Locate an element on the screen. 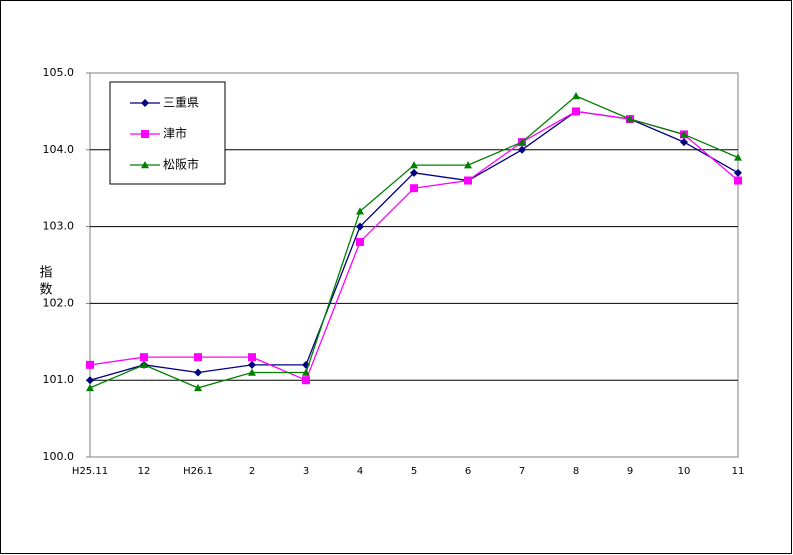 The image size is (793, 555). x-tick-label: 7 is located at coordinates (522, 471).